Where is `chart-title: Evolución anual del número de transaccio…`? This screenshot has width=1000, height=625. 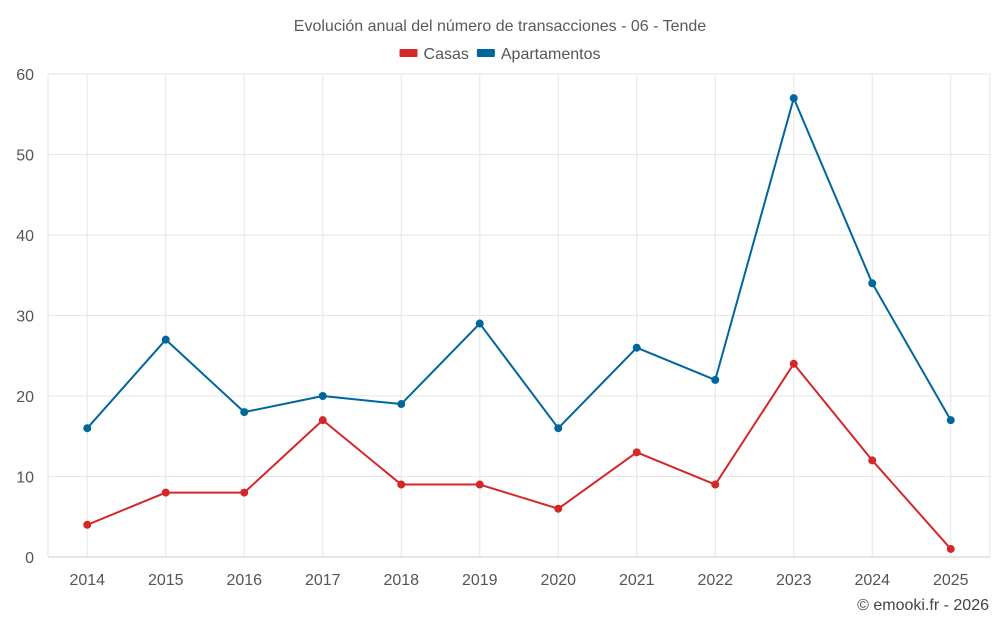 chart-title: Evolución anual del número de transaccio… is located at coordinates (500, 26).